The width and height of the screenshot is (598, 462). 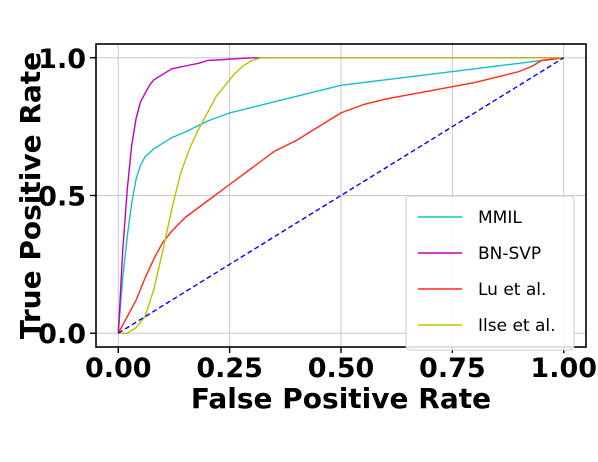 What do you see at coordinates (62, 197) in the screenshot?
I see `y-tick-label: 0.5` at bounding box center [62, 197].